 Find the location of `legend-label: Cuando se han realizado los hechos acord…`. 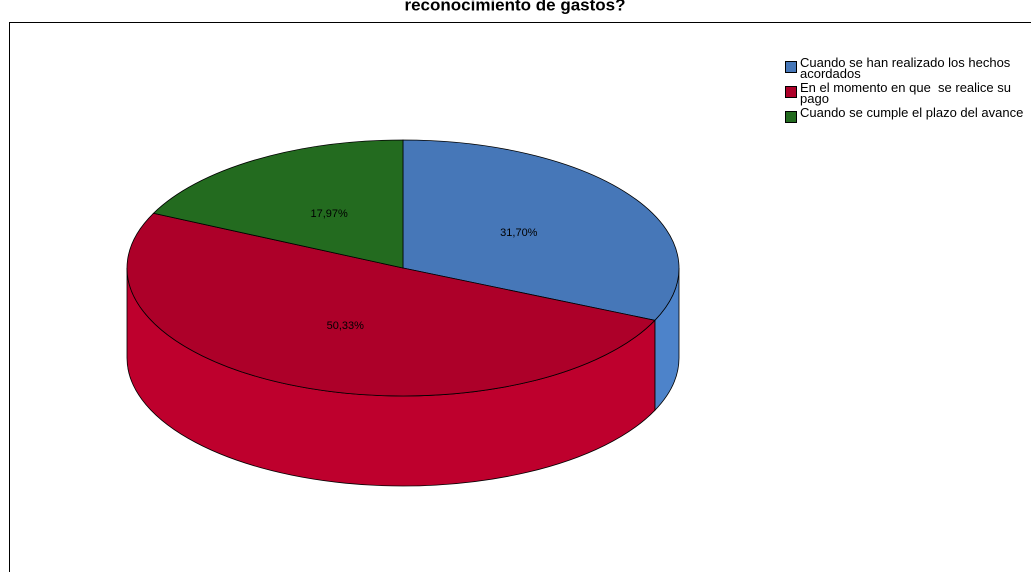

legend-label: Cuando se han realizado los hechos acord… is located at coordinates (907, 68).